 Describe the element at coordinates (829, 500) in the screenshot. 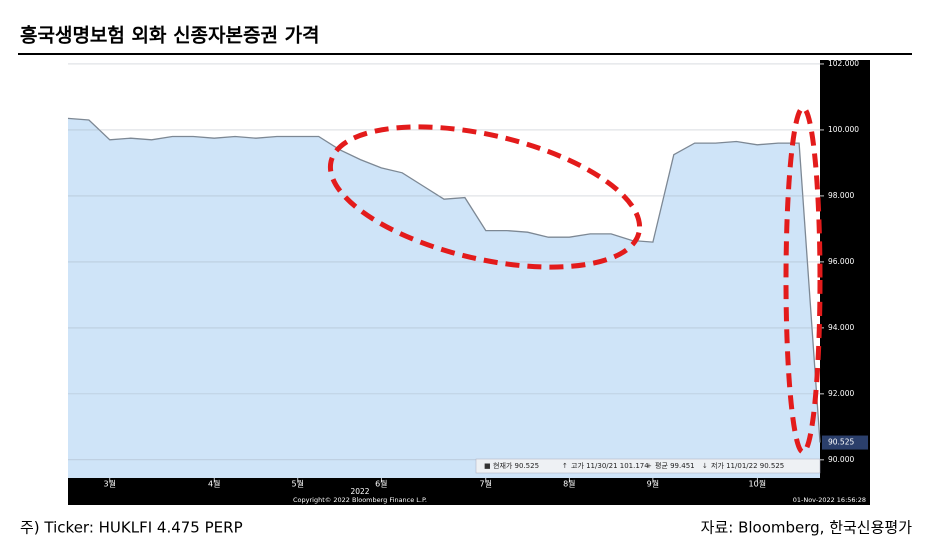

I see `timestamp: 01-Nov-2022 16:56:28` at that location.